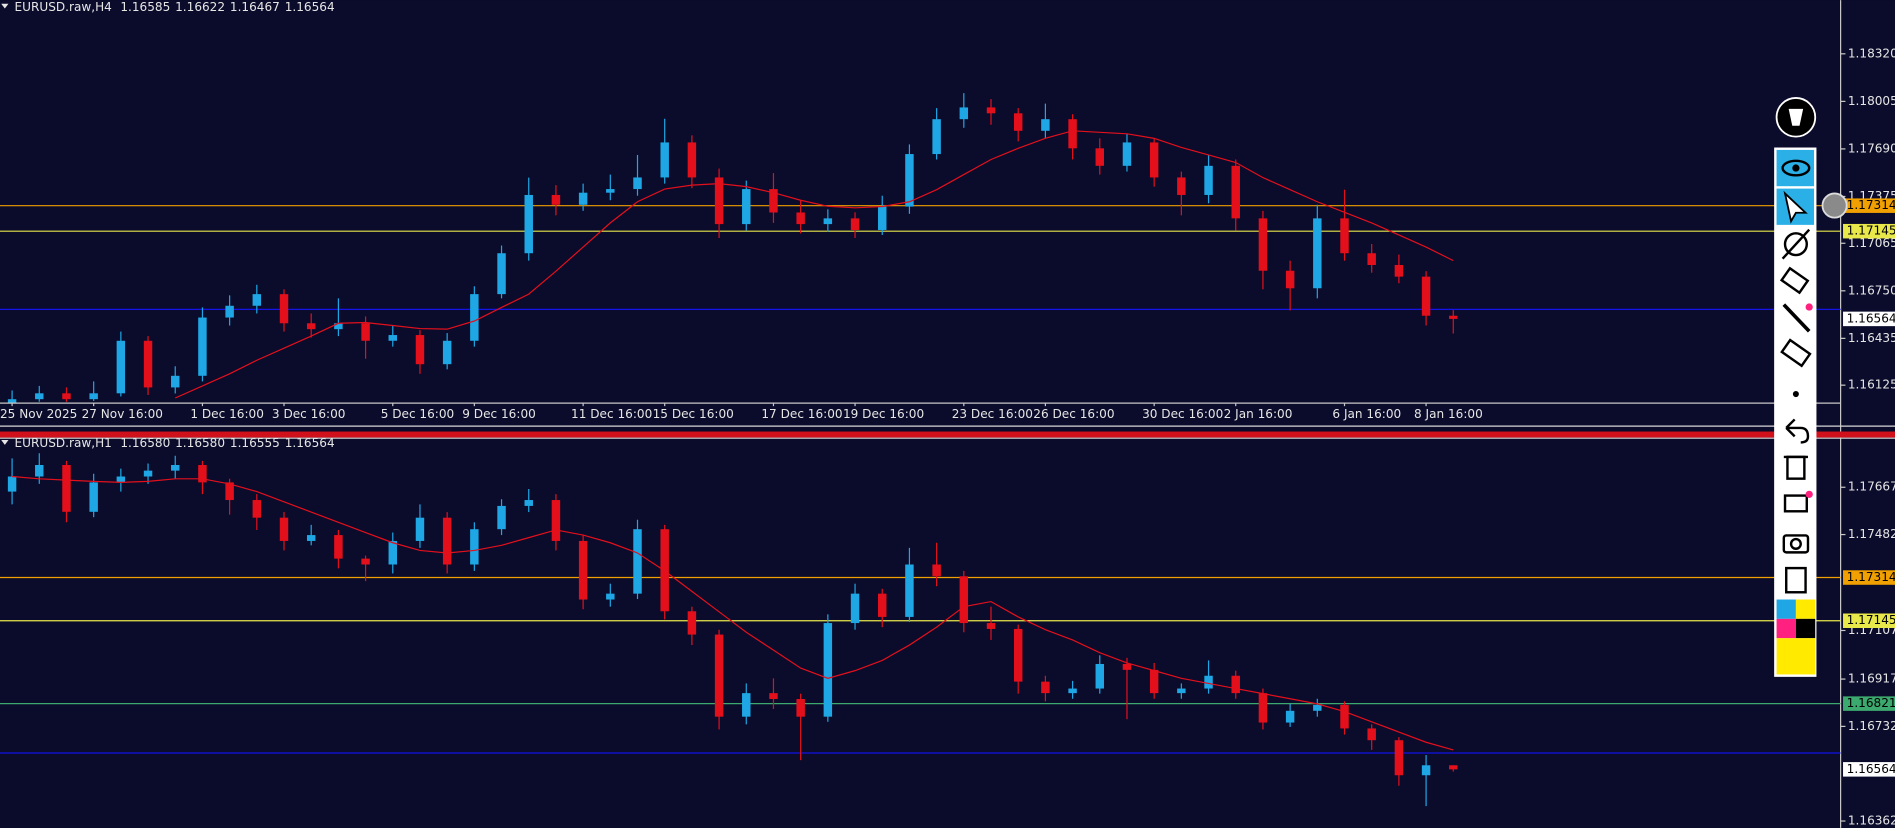  Describe the element at coordinates (1871, 53) in the screenshot. I see `y-tick-label: 1.18320` at that location.